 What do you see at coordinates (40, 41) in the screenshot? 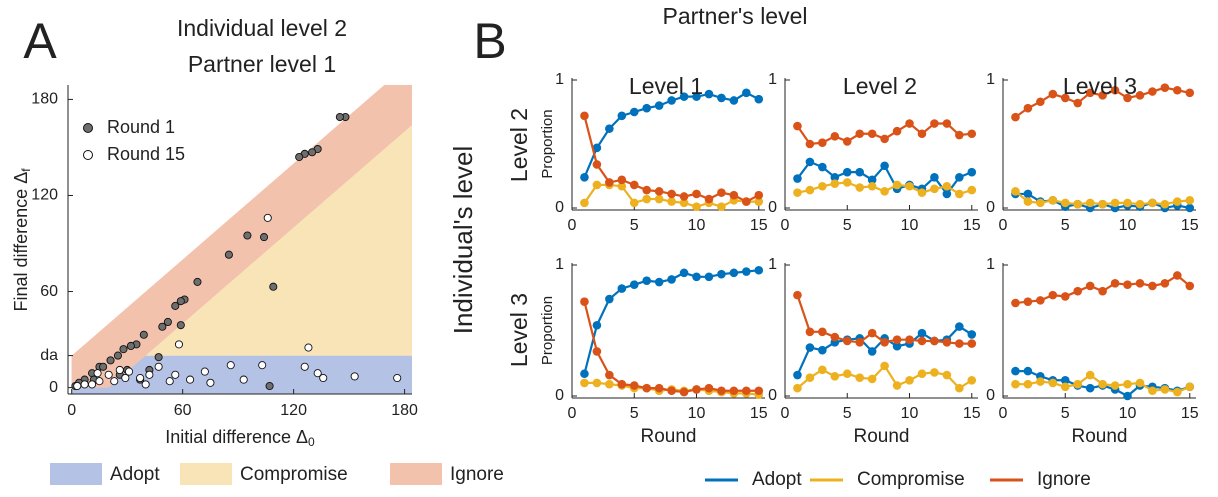
I see `panel-label: A` at bounding box center [40, 41].